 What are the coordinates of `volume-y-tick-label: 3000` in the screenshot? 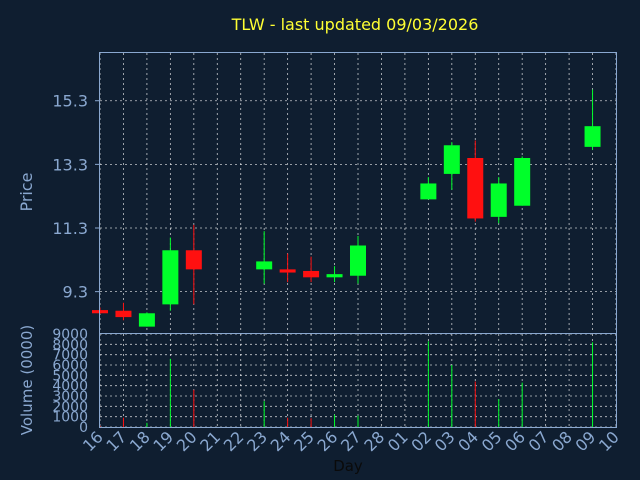 It's located at (70, 397).